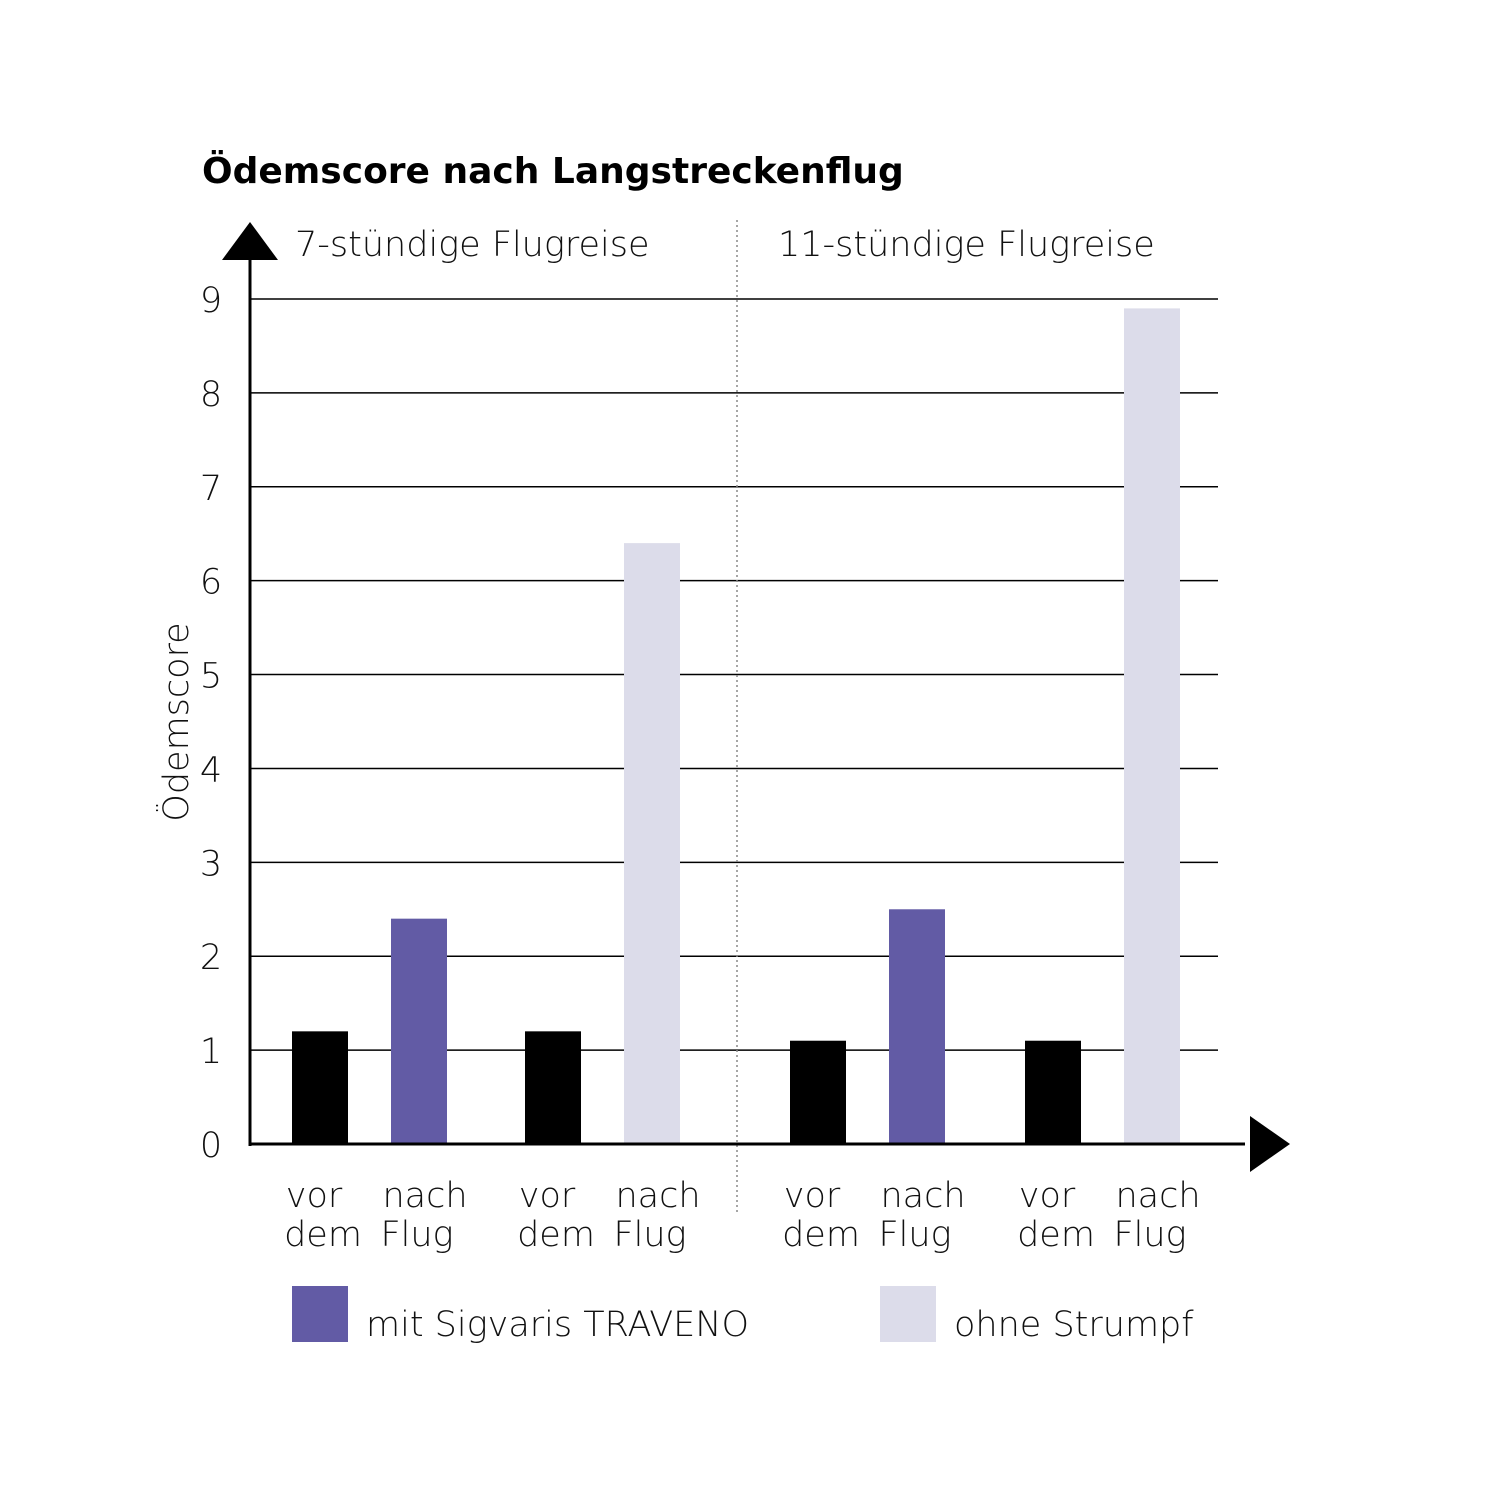 The image size is (1500, 1500). I want to click on y-tick-label: 4, so click(211, 770).